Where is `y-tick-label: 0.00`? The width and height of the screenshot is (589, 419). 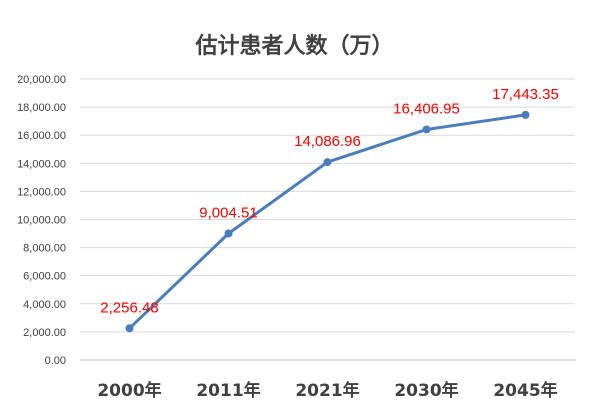 y-tick-label: 0.00 is located at coordinates (55, 361).